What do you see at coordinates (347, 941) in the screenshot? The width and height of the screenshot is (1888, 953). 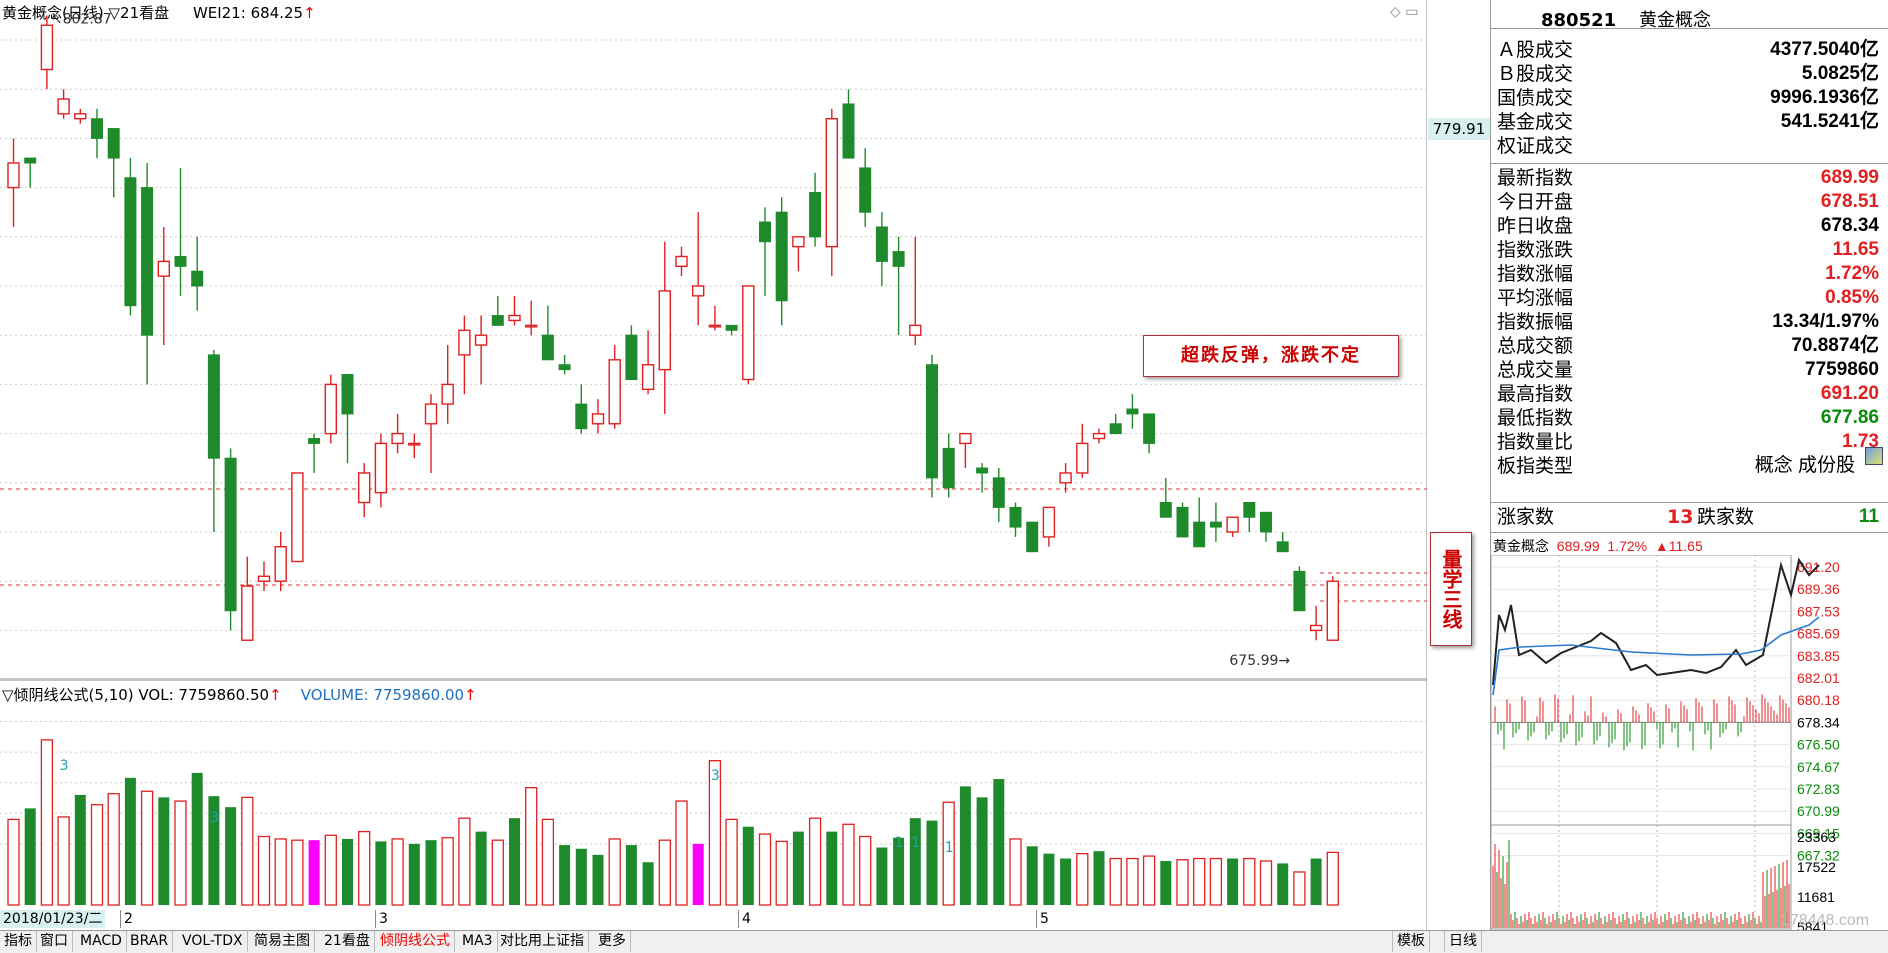 I see `tab-6: 21看盘` at bounding box center [347, 941].